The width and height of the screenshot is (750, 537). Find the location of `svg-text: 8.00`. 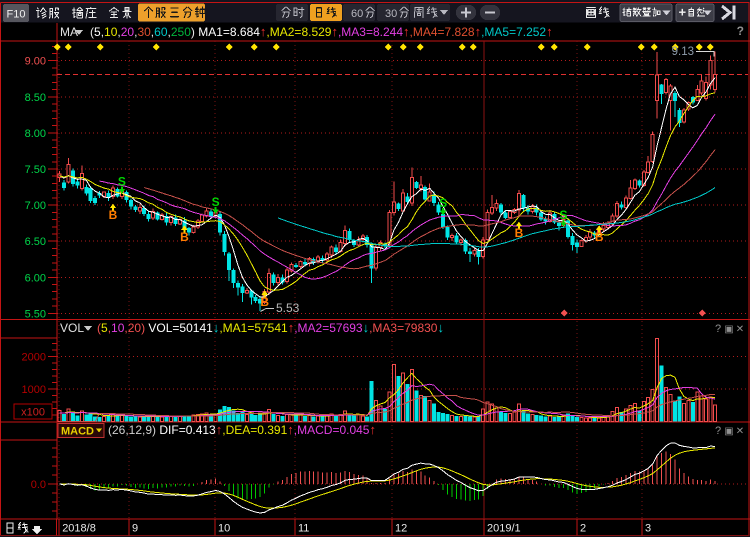

svg-text: 8.00 is located at coordinates (35, 134).